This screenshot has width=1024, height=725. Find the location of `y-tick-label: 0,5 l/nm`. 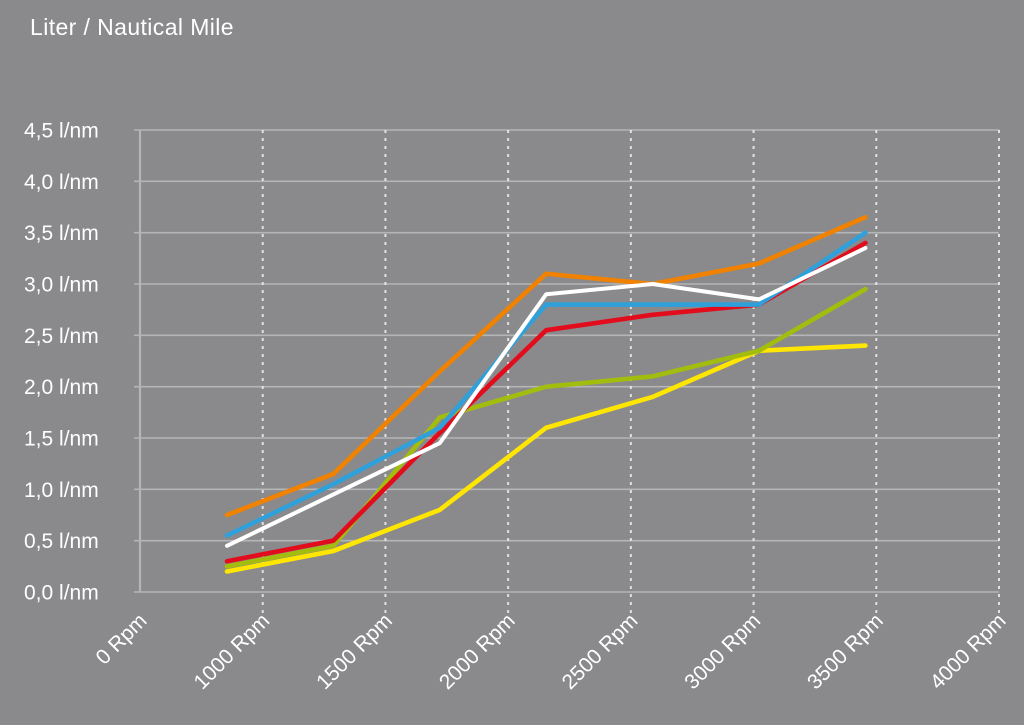

y-tick-label: 0,5 l/nm is located at coordinates (61, 541).